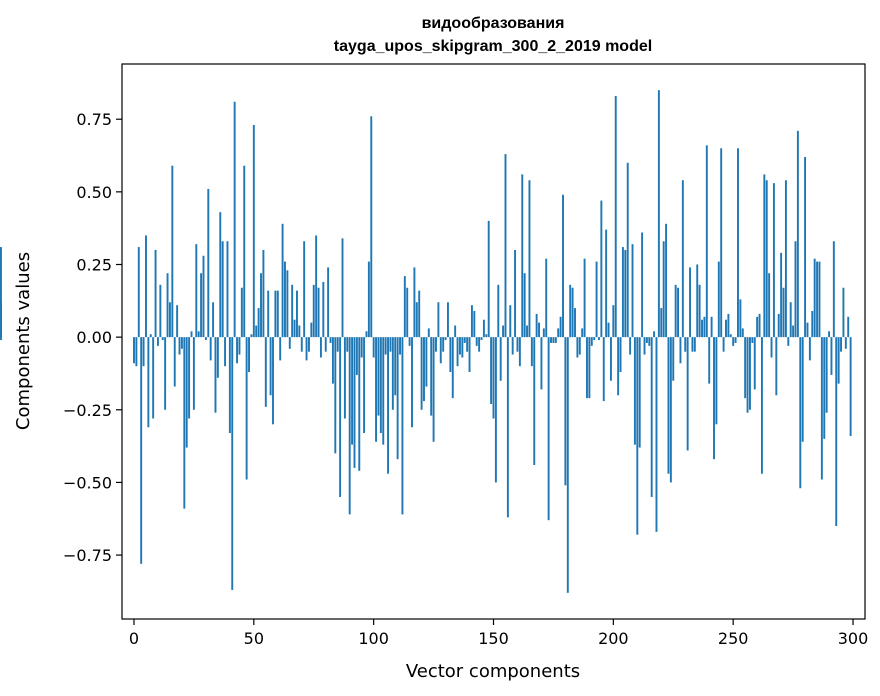 Image resolution: width=880 pixels, height=696 pixels. What do you see at coordinates (94, 119) in the screenshot?
I see `y-tick-label: 0.75` at bounding box center [94, 119].